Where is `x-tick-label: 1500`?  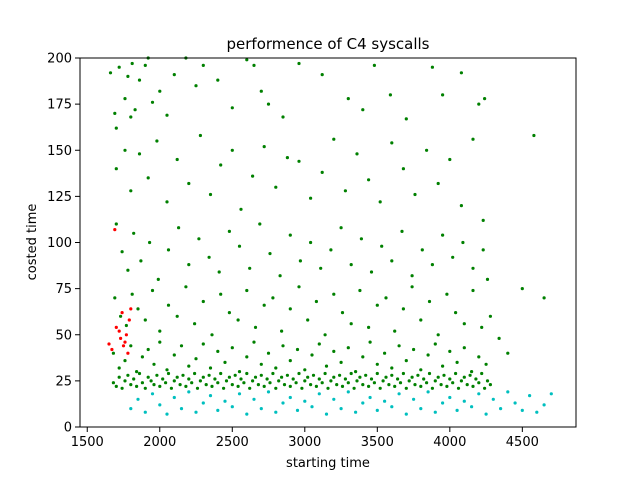
x-tick-label: 1500 is located at coordinates (87, 442).